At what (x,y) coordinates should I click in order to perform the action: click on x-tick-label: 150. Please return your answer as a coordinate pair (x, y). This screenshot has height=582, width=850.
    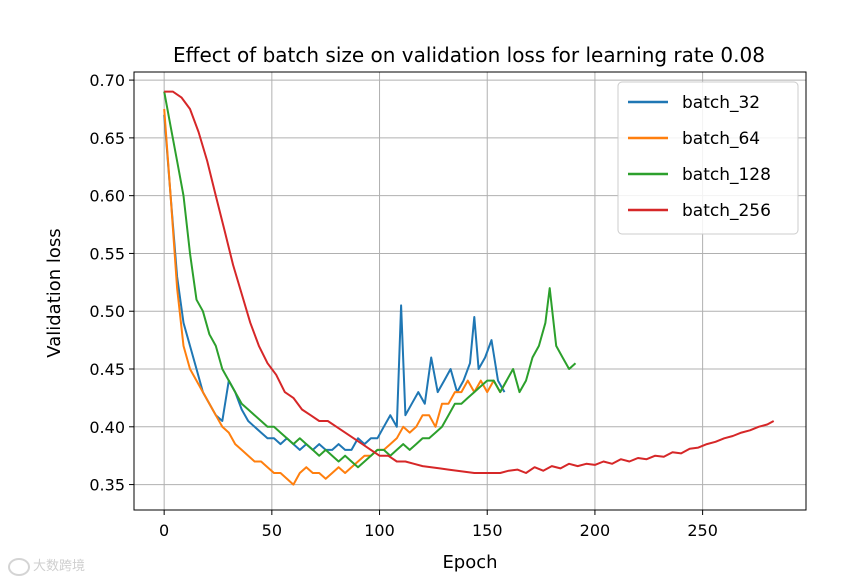
    Looking at the image, I should click on (487, 530).